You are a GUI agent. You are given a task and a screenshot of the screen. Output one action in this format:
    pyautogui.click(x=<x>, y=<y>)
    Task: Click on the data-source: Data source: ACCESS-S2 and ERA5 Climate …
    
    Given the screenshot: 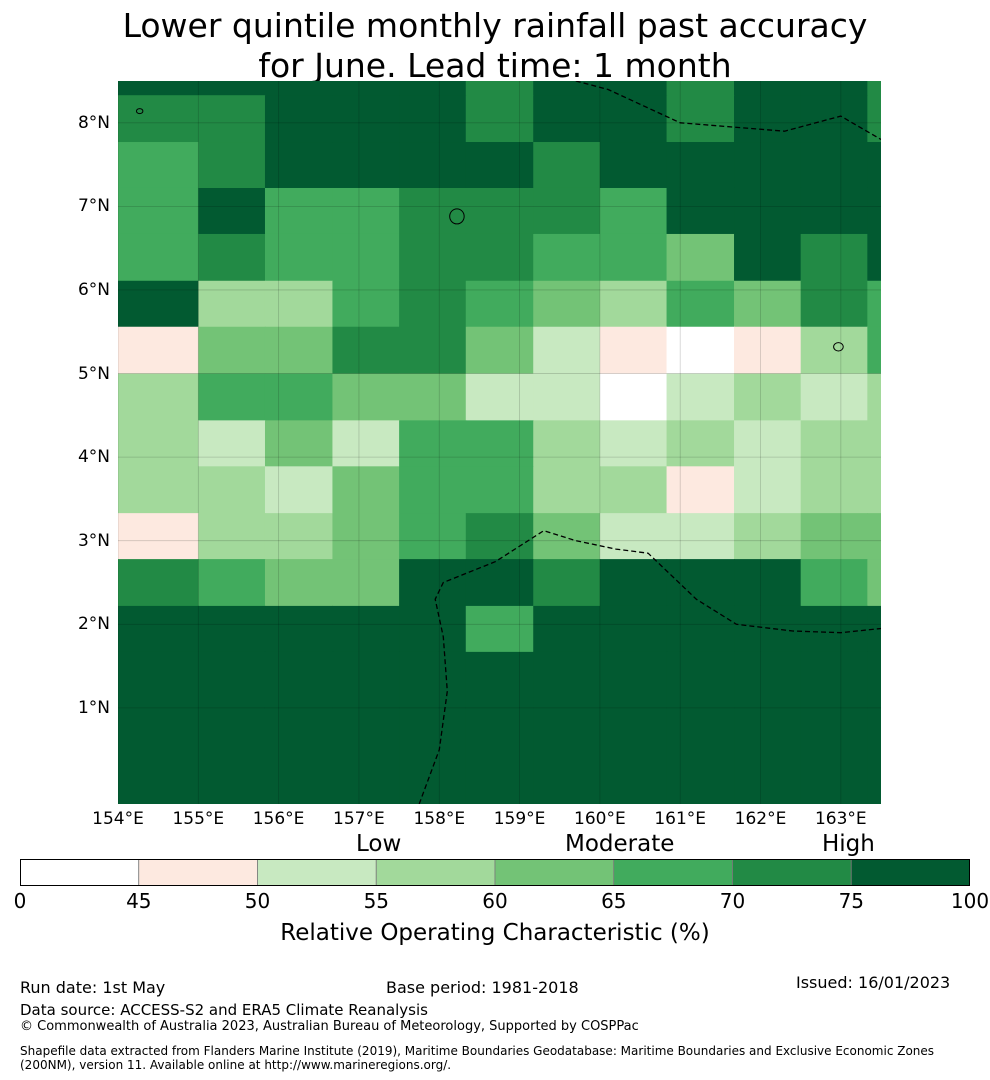 What is the action you would take?
    pyautogui.click(x=224, y=1010)
    